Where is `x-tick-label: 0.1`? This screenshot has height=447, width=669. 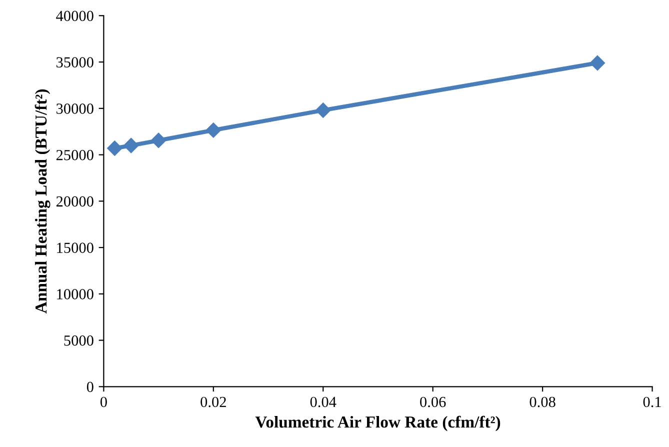
x-tick-label: 0.1 is located at coordinates (652, 402).